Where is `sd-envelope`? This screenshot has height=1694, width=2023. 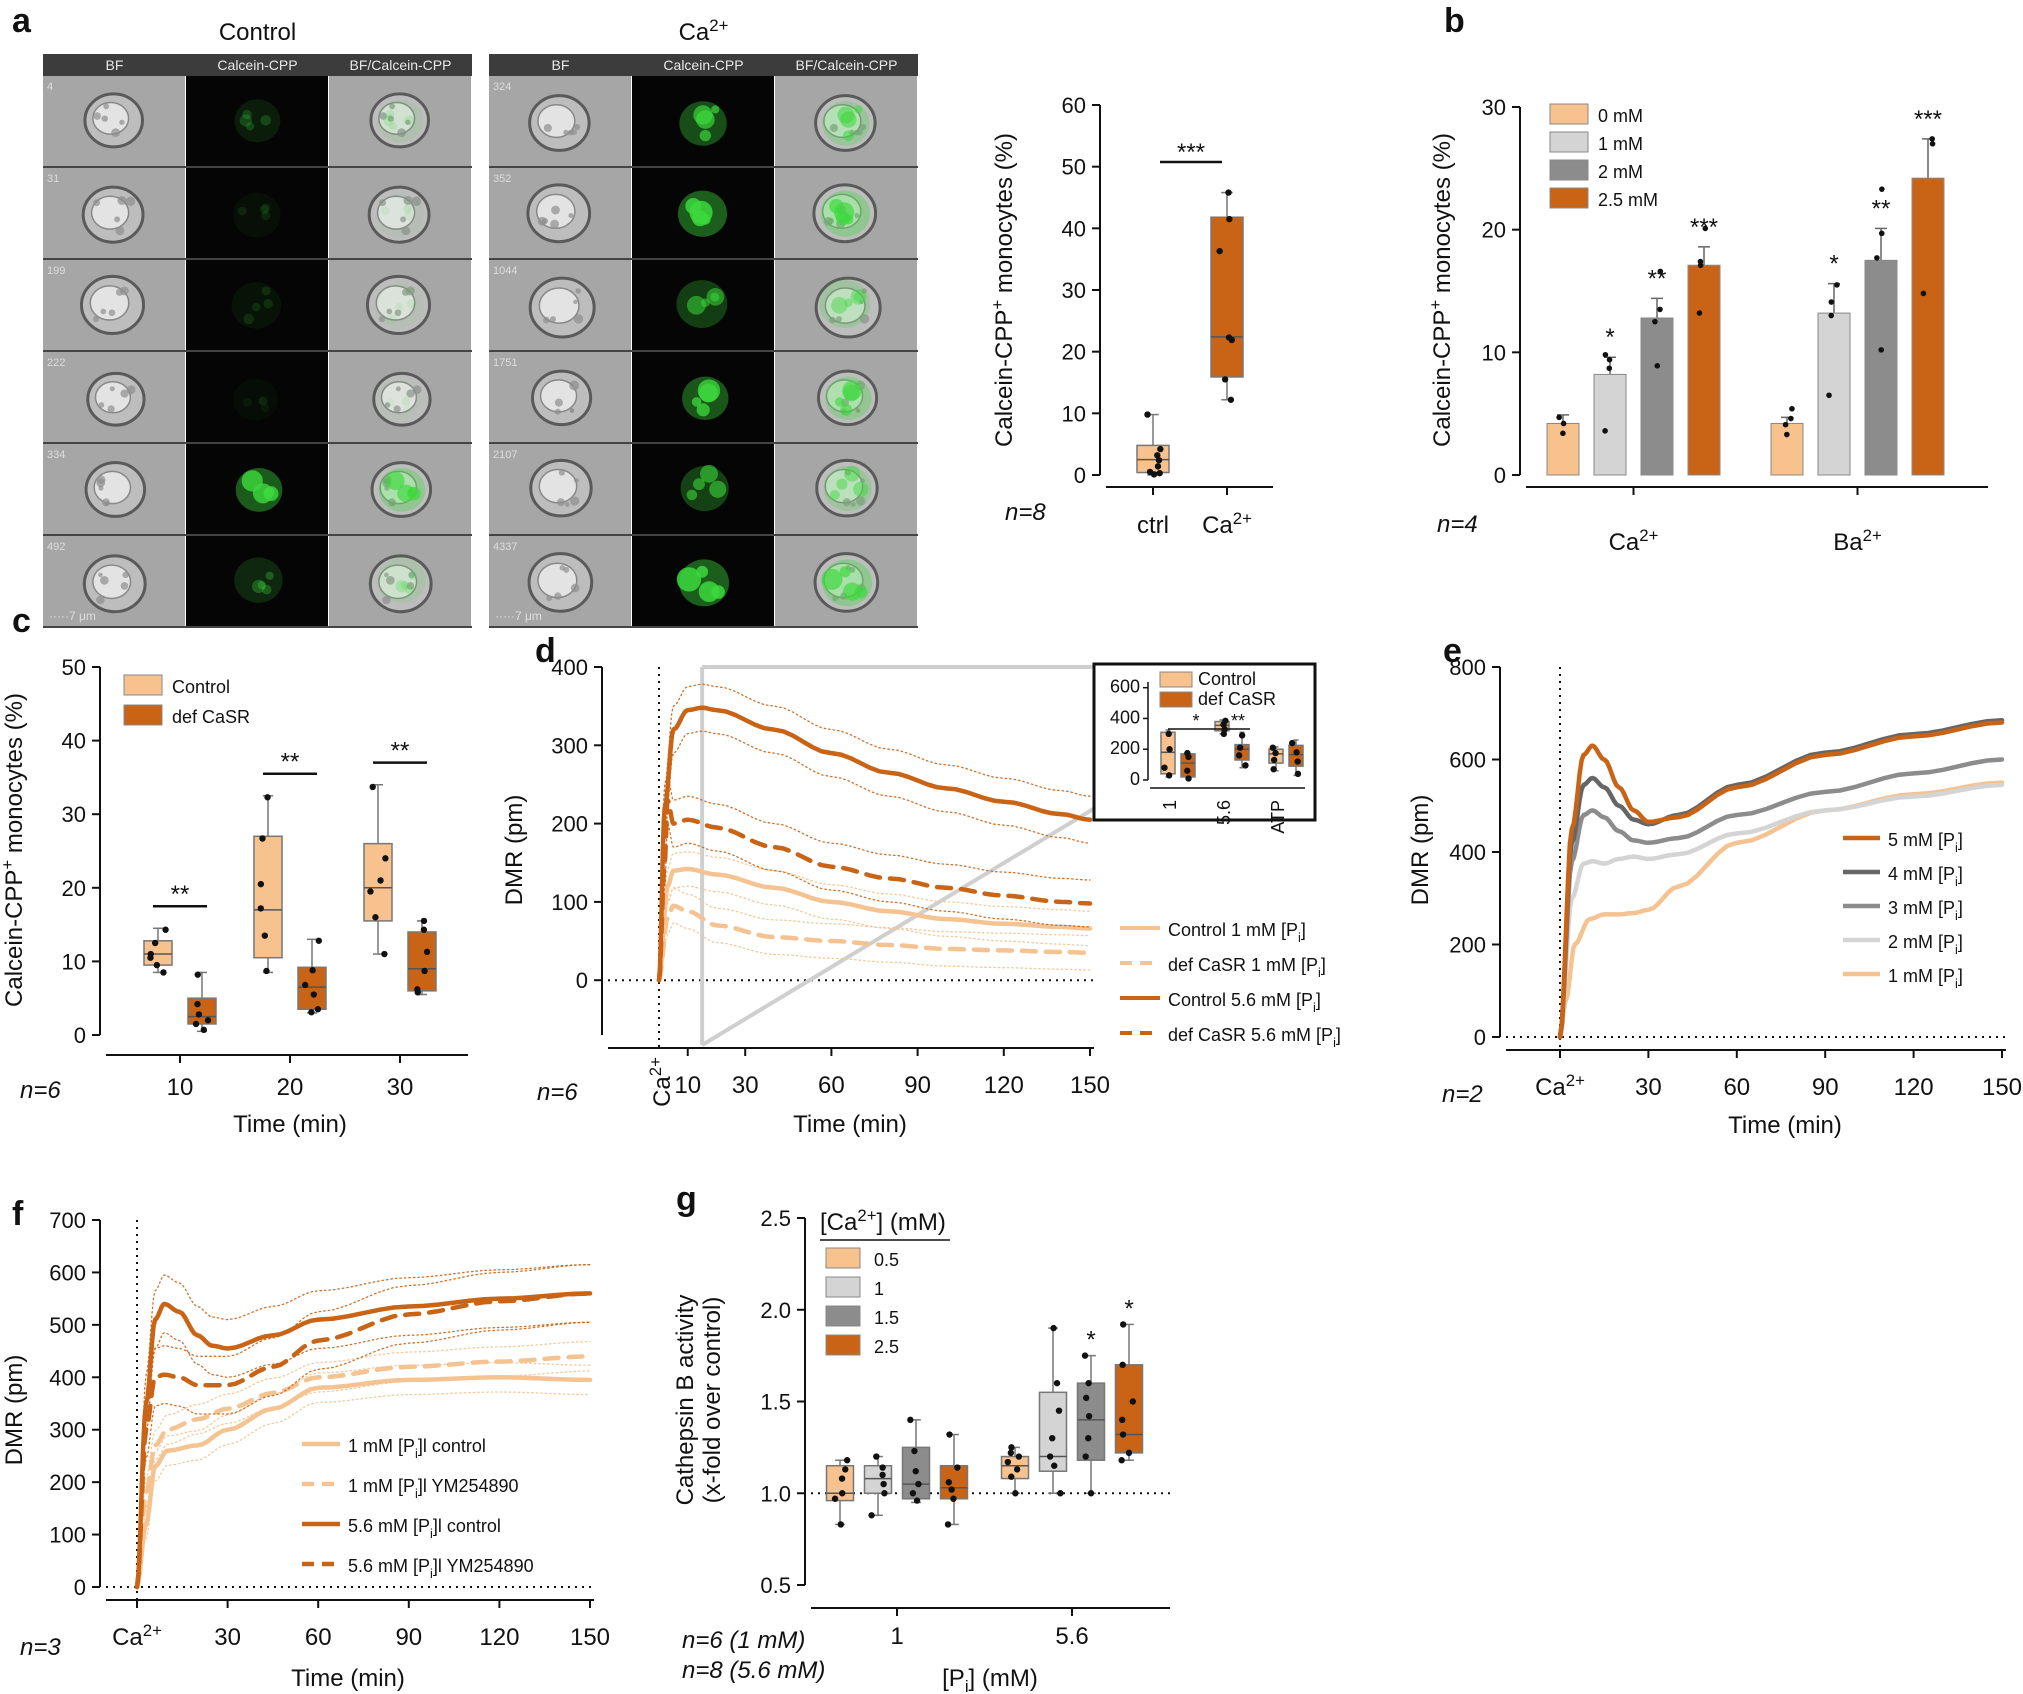 sd-envelope is located at coordinates (363, 1464).